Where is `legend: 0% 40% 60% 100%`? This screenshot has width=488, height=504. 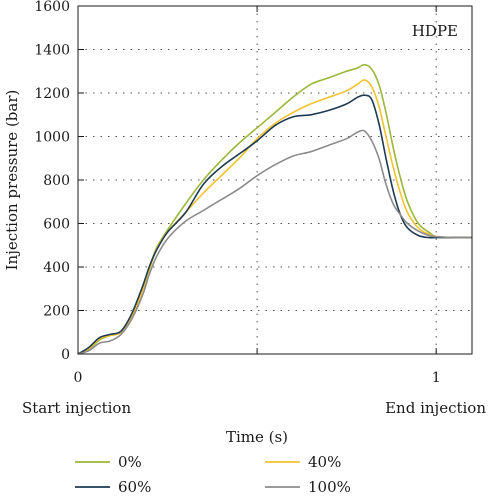
legend: 0% 40% 60% 100% is located at coordinates (213, 474).